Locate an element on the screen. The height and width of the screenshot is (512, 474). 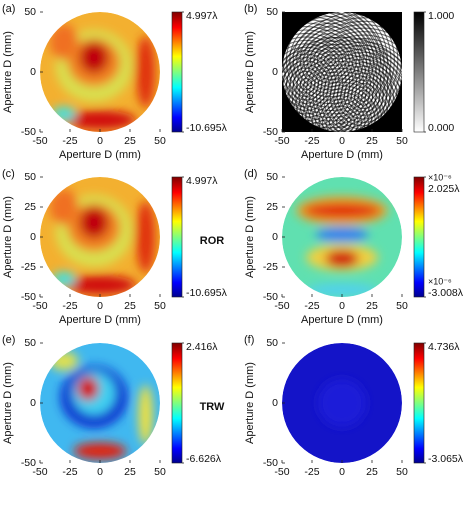
y-tick-label: 25 is located at coordinates (30, 207).